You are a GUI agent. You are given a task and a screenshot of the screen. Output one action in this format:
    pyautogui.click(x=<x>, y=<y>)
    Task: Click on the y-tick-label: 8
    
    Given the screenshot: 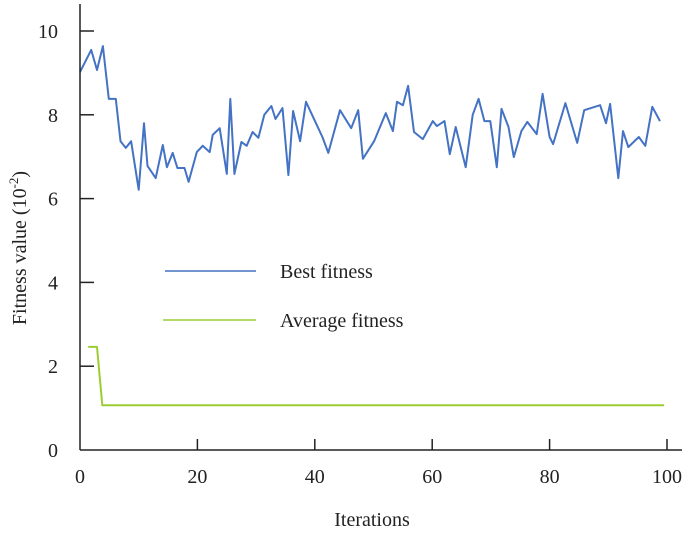 What is the action you would take?
    pyautogui.click(x=53, y=116)
    